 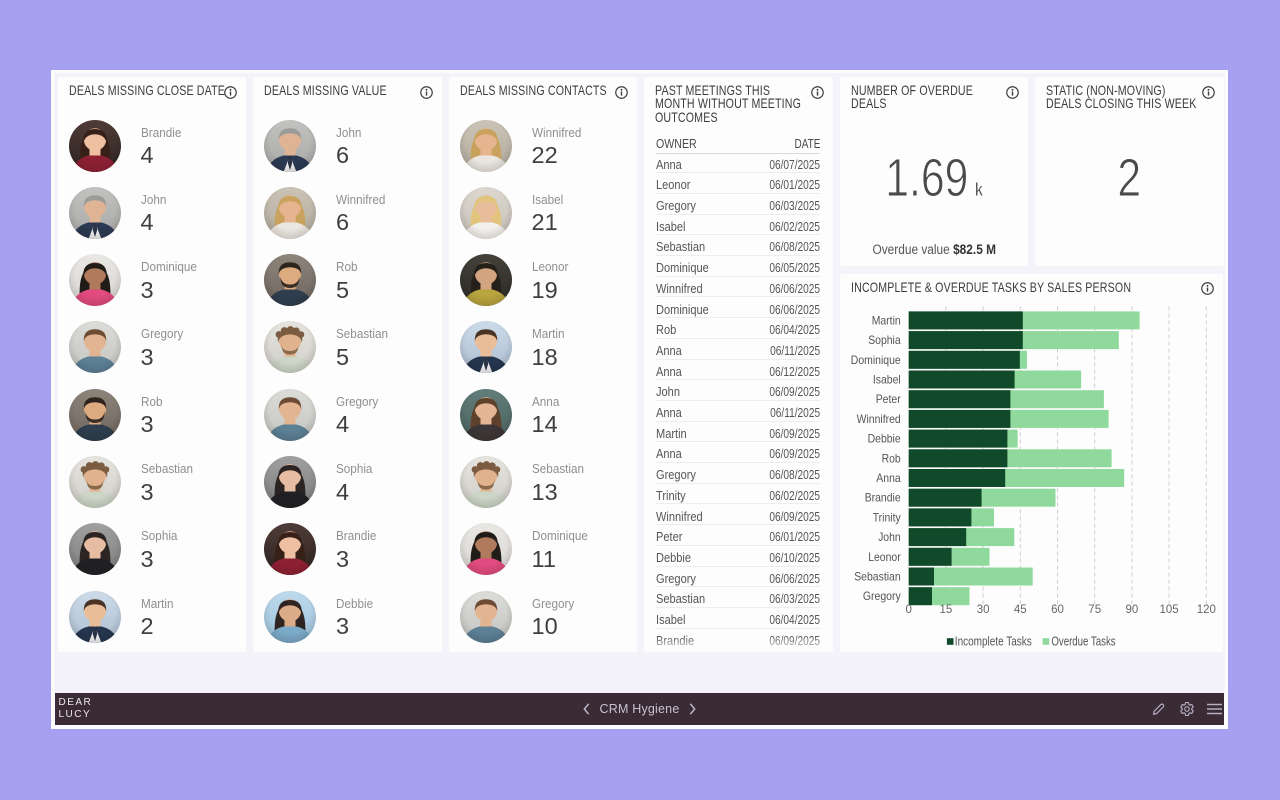 What do you see at coordinates (1019, 610) in the screenshot?
I see `svg-text: 45` at bounding box center [1019, 610].